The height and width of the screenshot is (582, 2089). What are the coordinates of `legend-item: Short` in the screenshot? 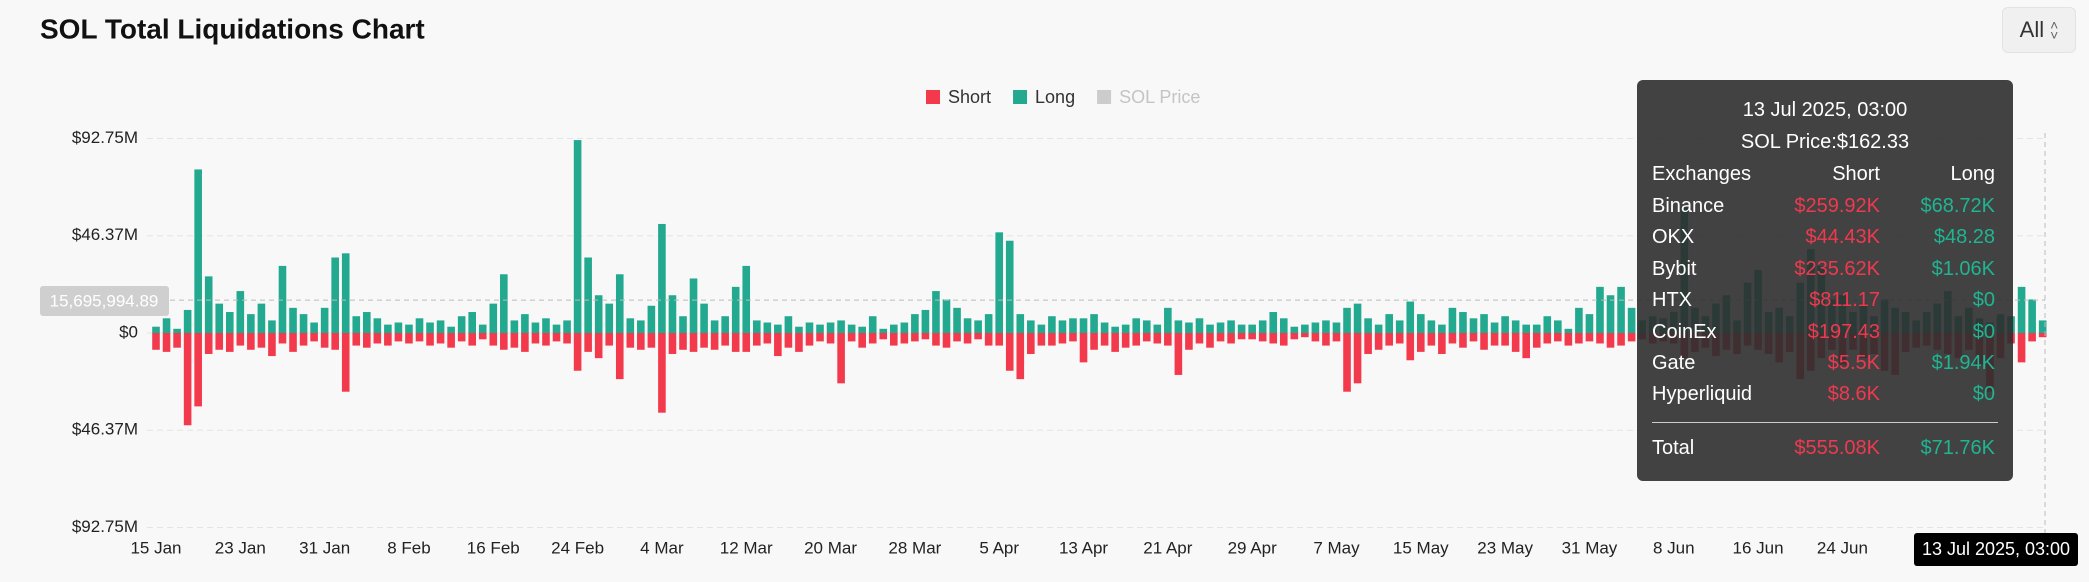 It's located at (958, 97).